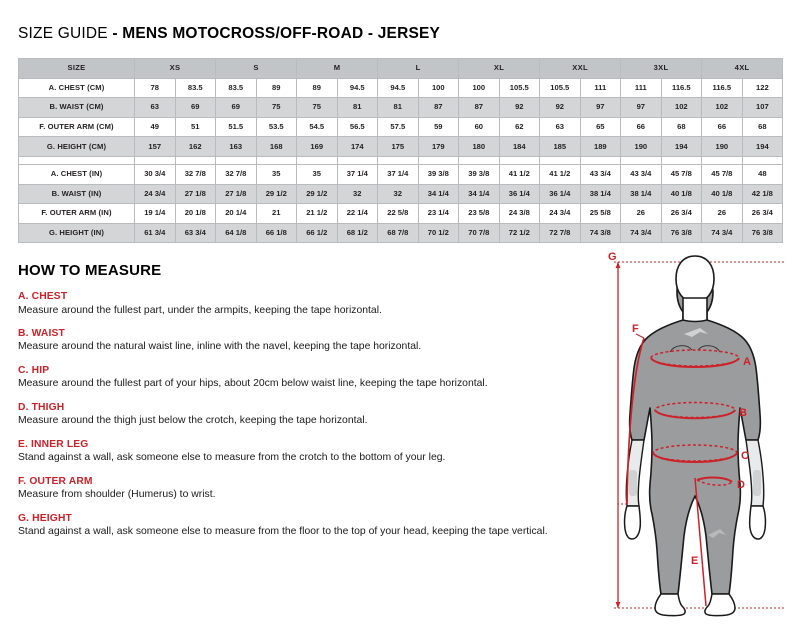 The height and width of the screenshot is (640, 800). Describe the element at coordinates (519, 146) in the screenshot. I see `measurement-cell: 184` at that location.